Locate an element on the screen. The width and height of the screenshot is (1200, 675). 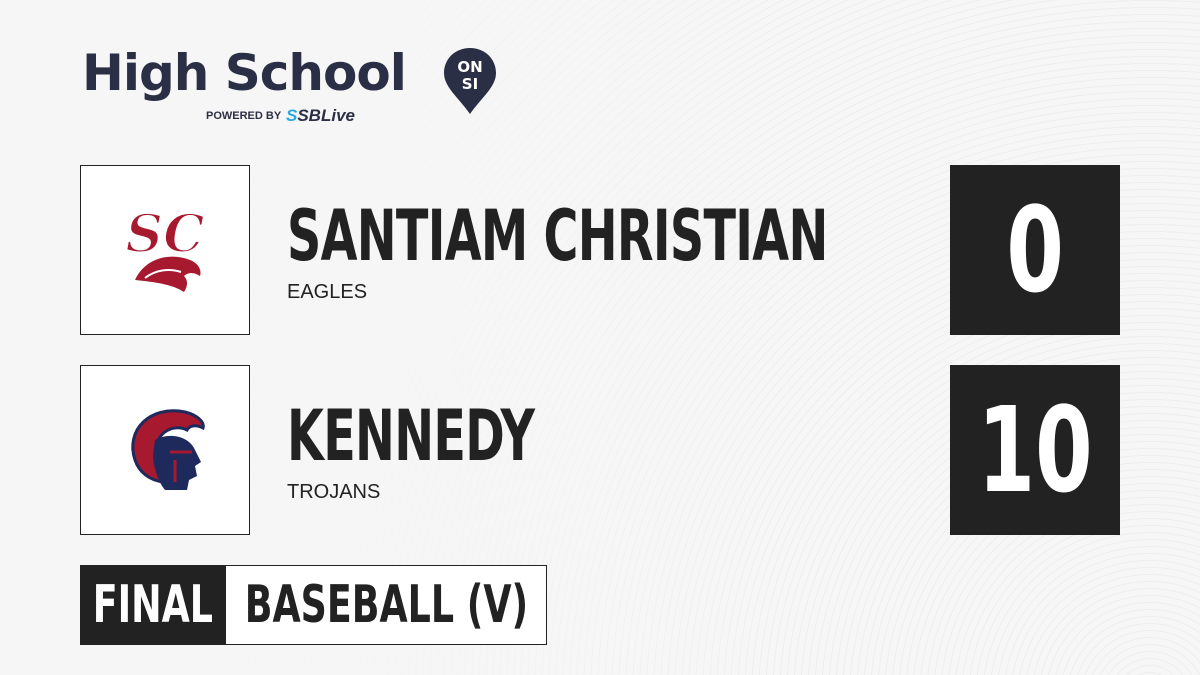
sport-label: BASEBALL (V) is located at coordinates (386, 605).